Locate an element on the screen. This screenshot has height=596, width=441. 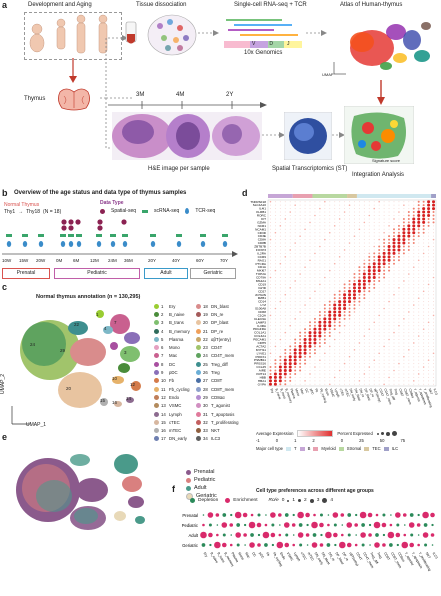
legend-name: B_memory is located at coordinates (179, 331).